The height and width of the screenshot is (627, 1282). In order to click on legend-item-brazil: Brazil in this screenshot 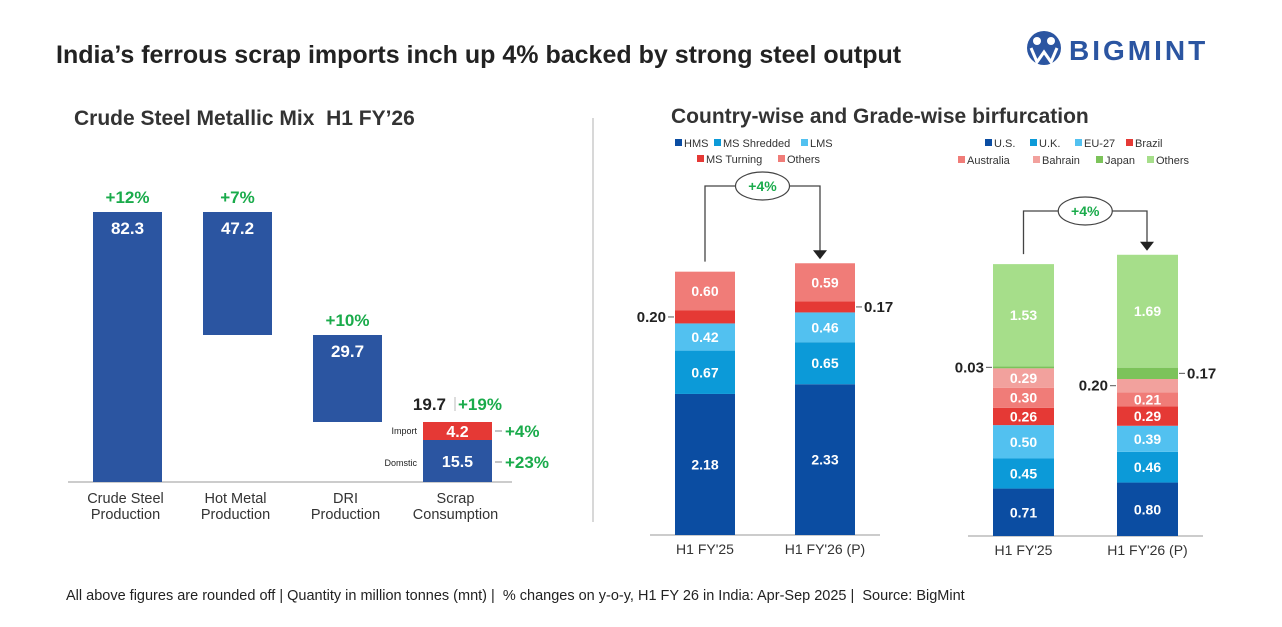, I will do `click(1144, 144)`.